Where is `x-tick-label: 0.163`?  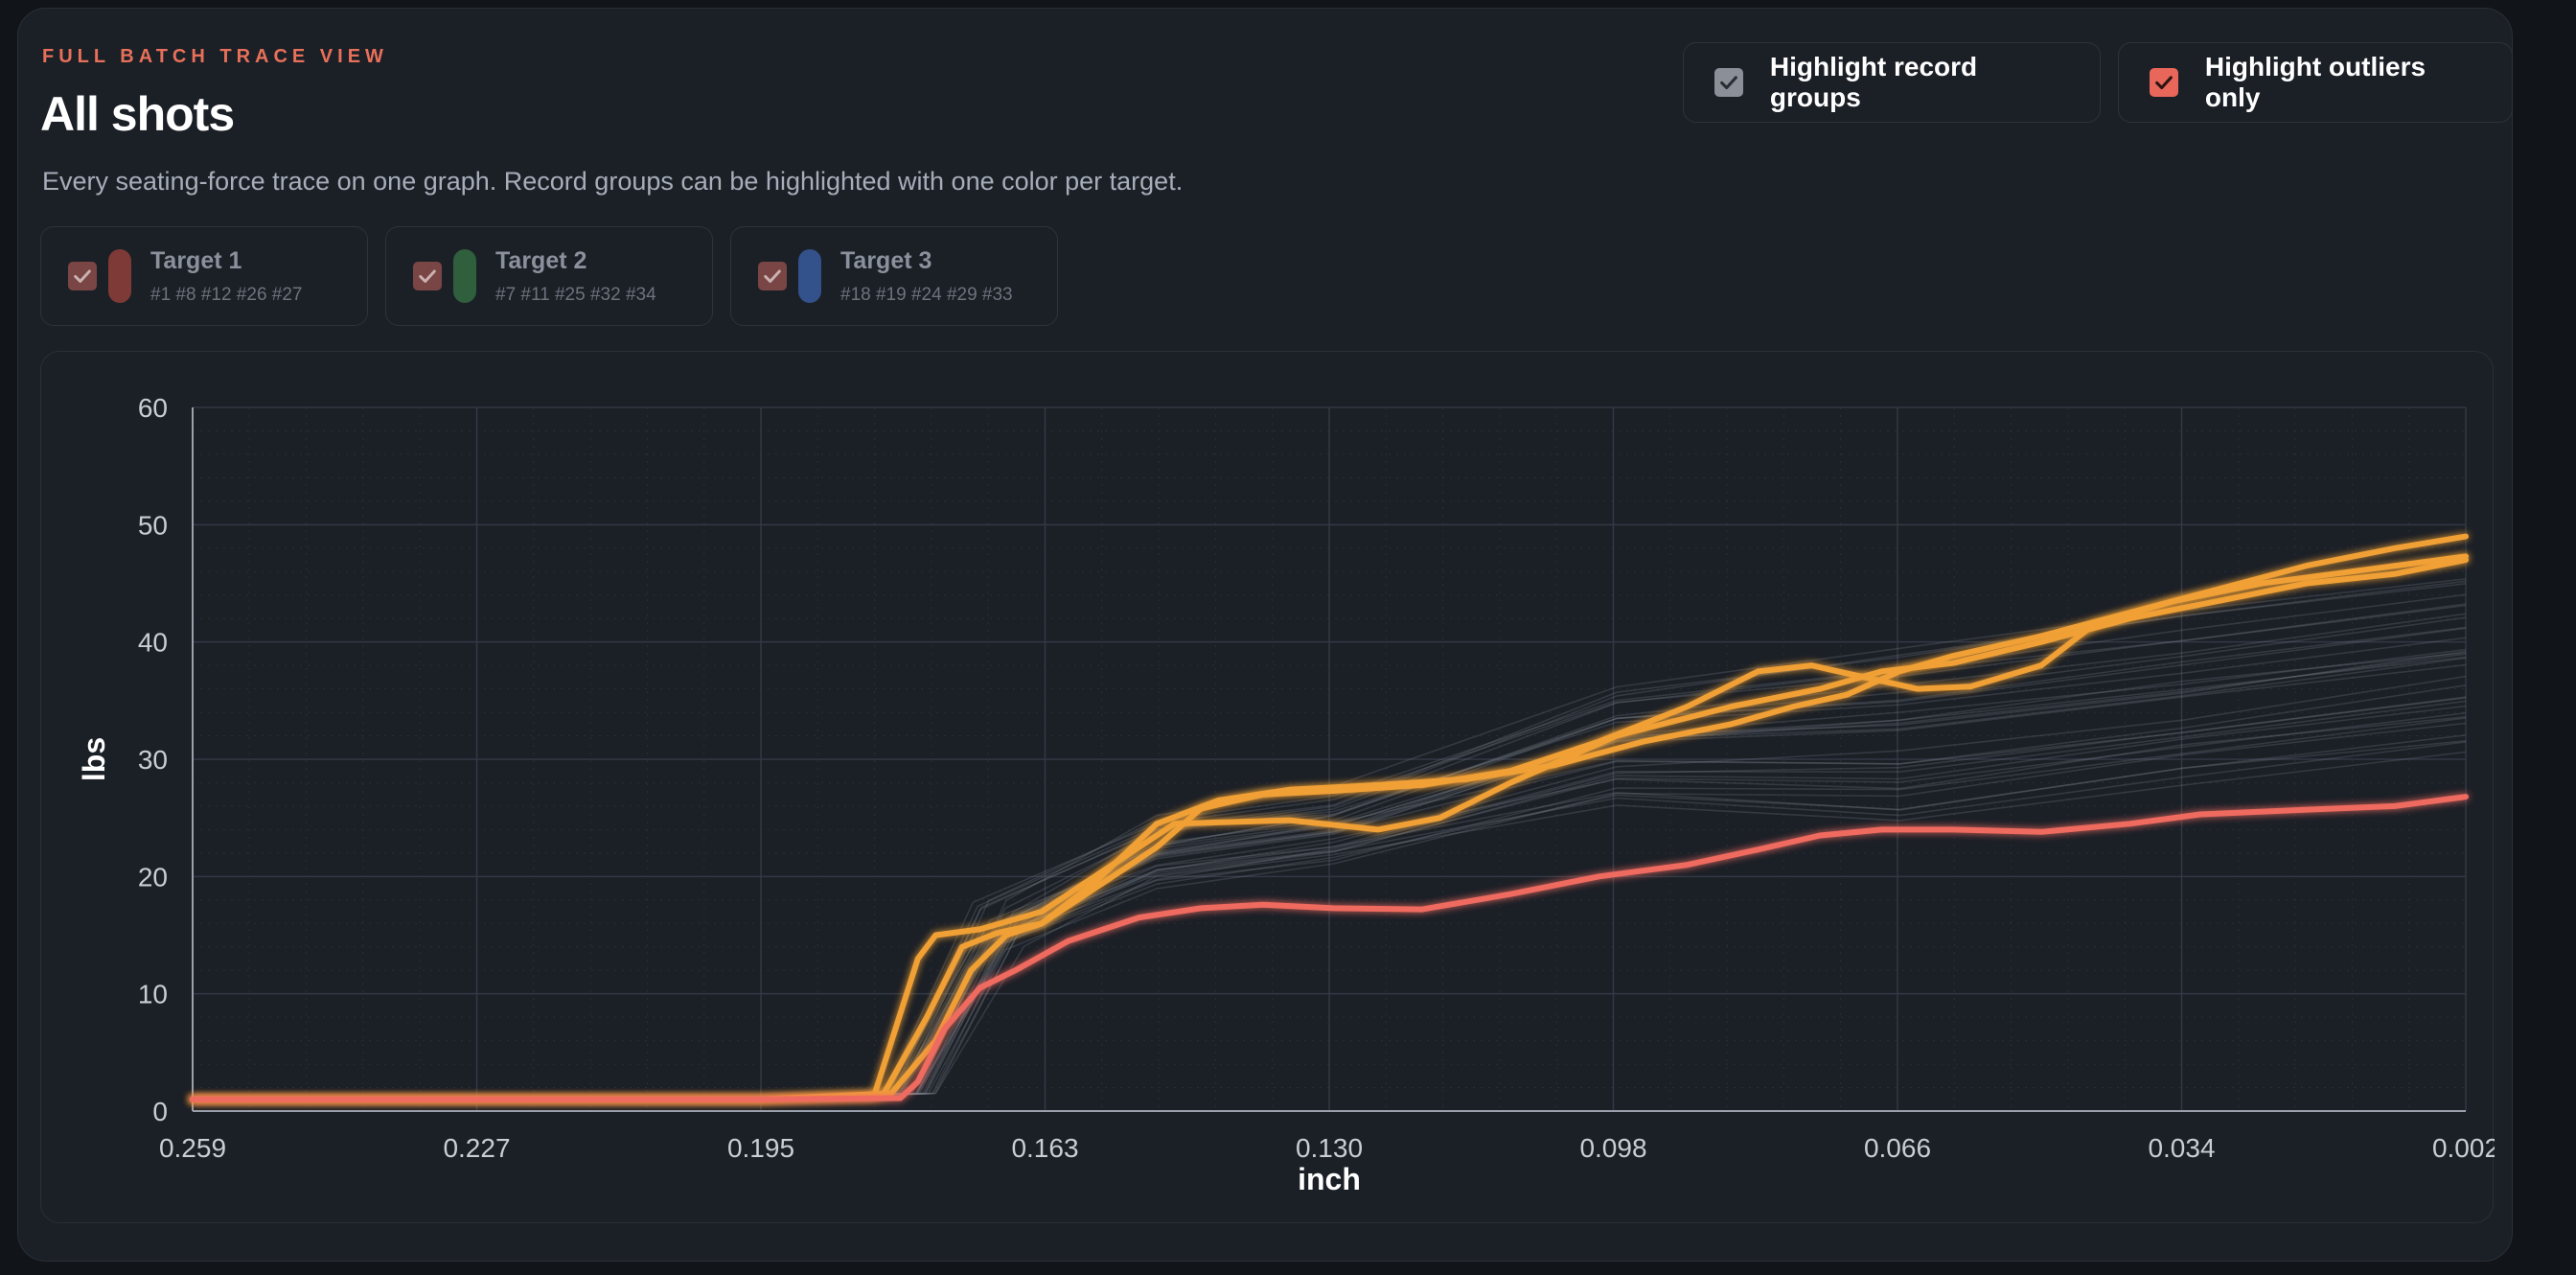 x-tick-label: 0.163 is located at coordinates (1044, 1148).